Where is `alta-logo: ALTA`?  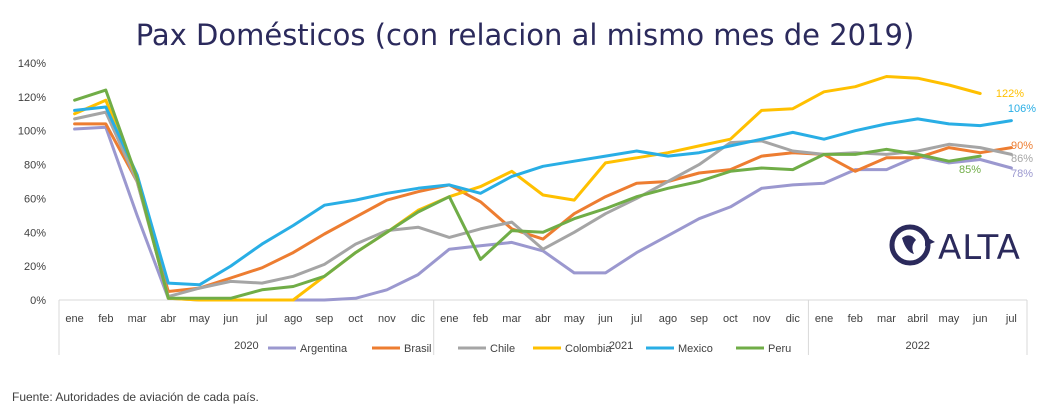 alta-logo: ALTA is located at coordinates (955, 246).